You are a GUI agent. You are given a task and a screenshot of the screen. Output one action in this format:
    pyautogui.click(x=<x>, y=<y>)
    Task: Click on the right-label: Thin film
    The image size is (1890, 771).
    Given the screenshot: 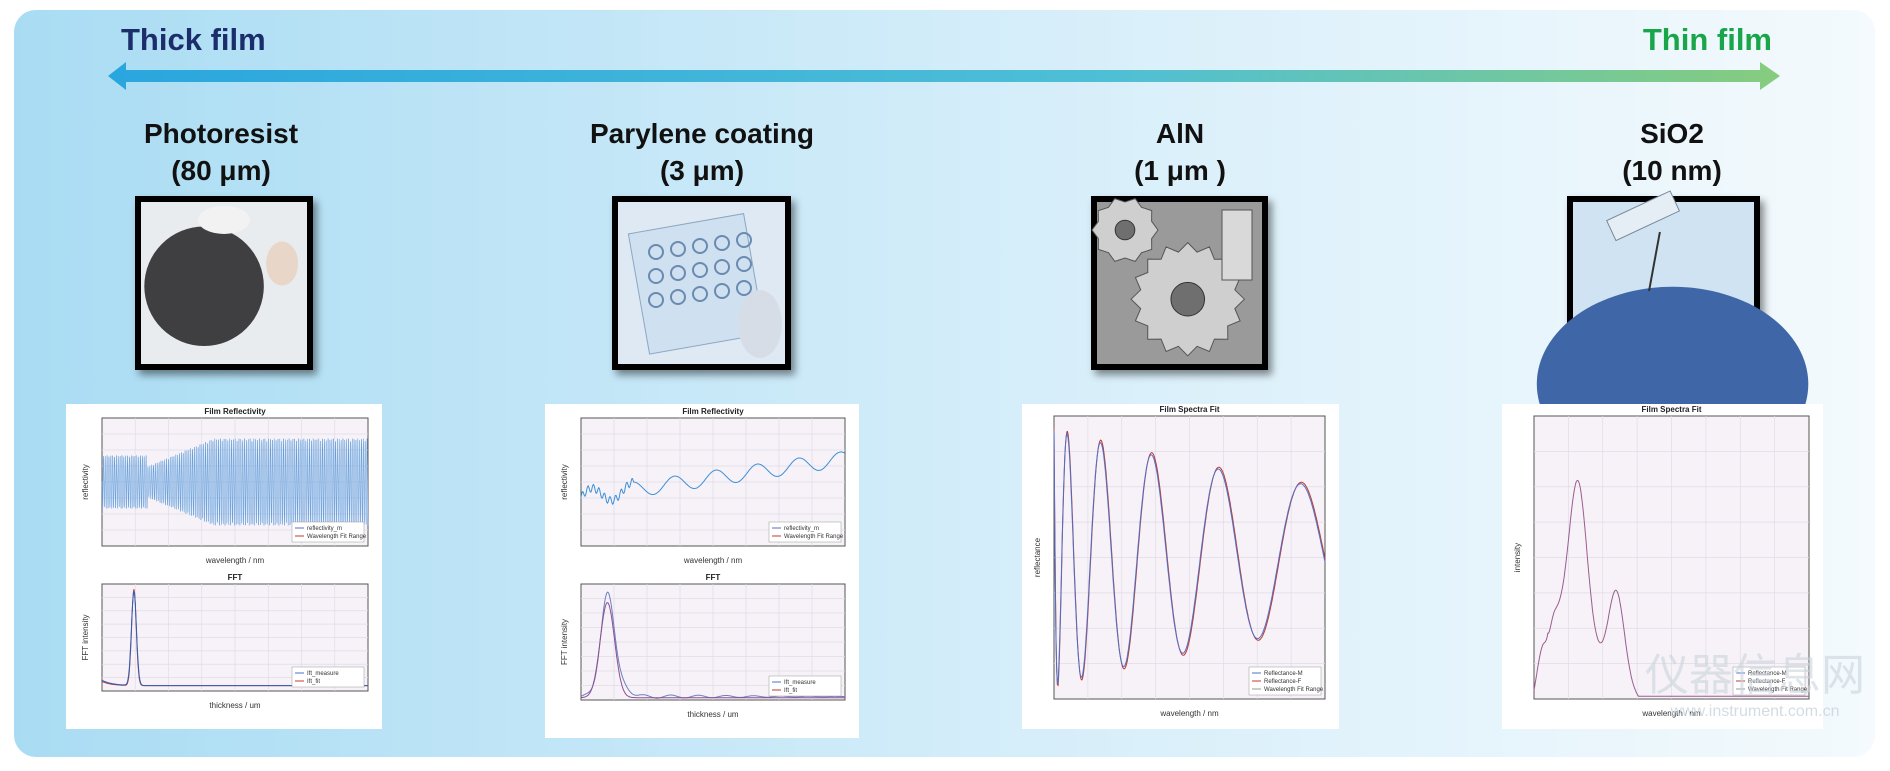 What is the action you would take?
    pyautogui.click(x=1707, y=39)
    